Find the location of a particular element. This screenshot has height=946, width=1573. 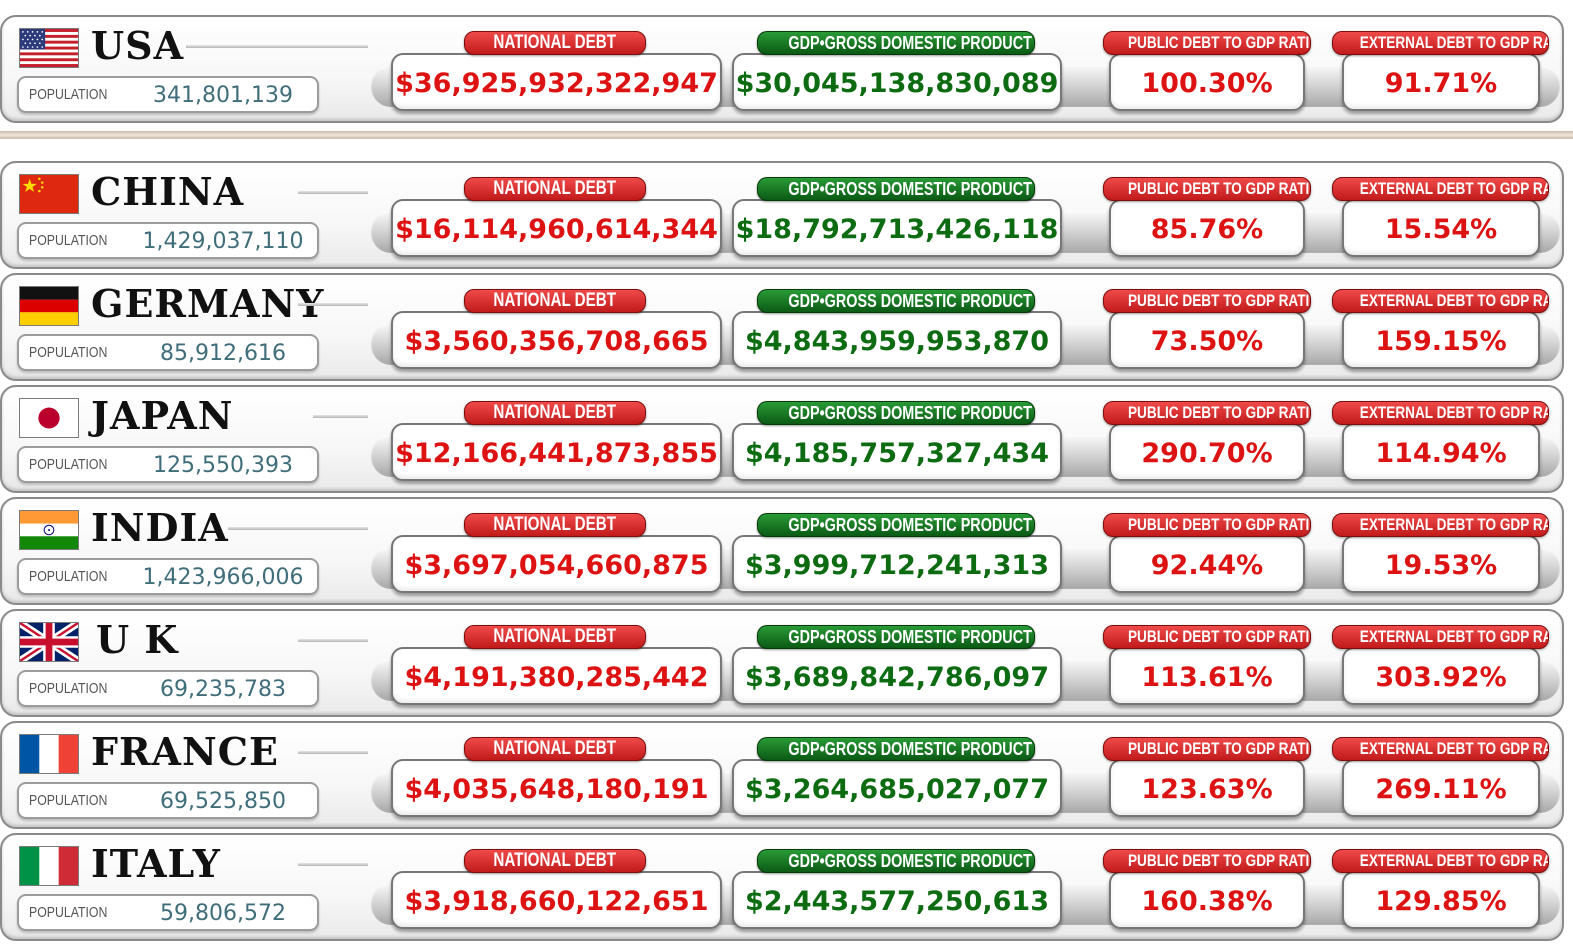

france-flag-icon is located at coordinates (49, 754).